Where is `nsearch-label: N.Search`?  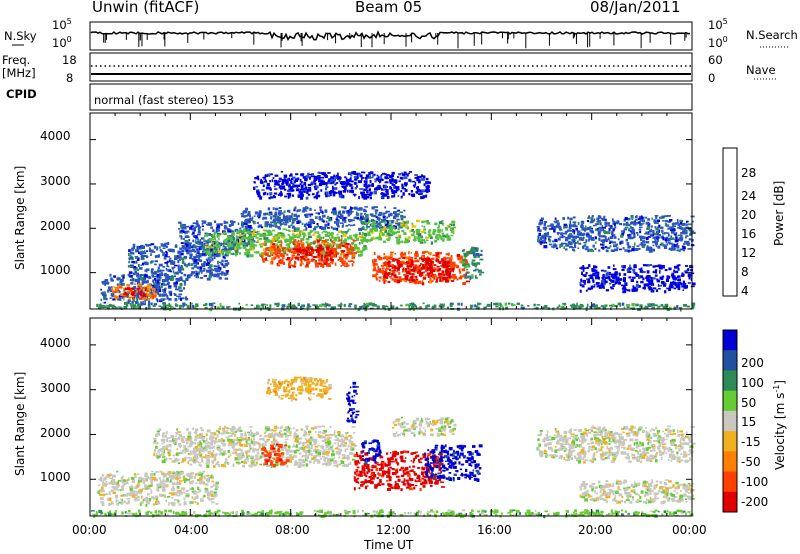
nsearch-label: N.Search is located at coordinates (772, 35).